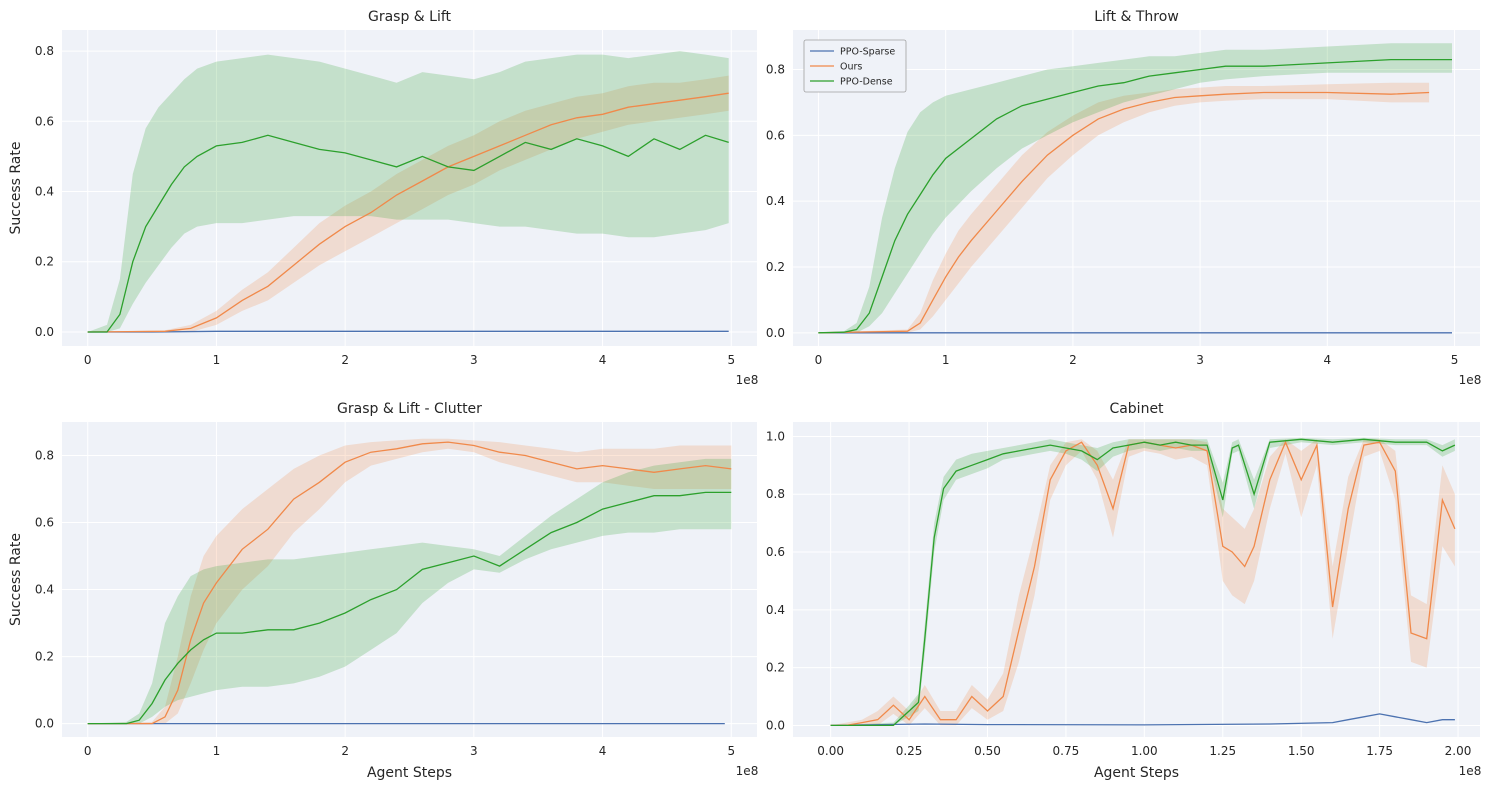  I want to click on confidence-band-ours, so click(408, 203).